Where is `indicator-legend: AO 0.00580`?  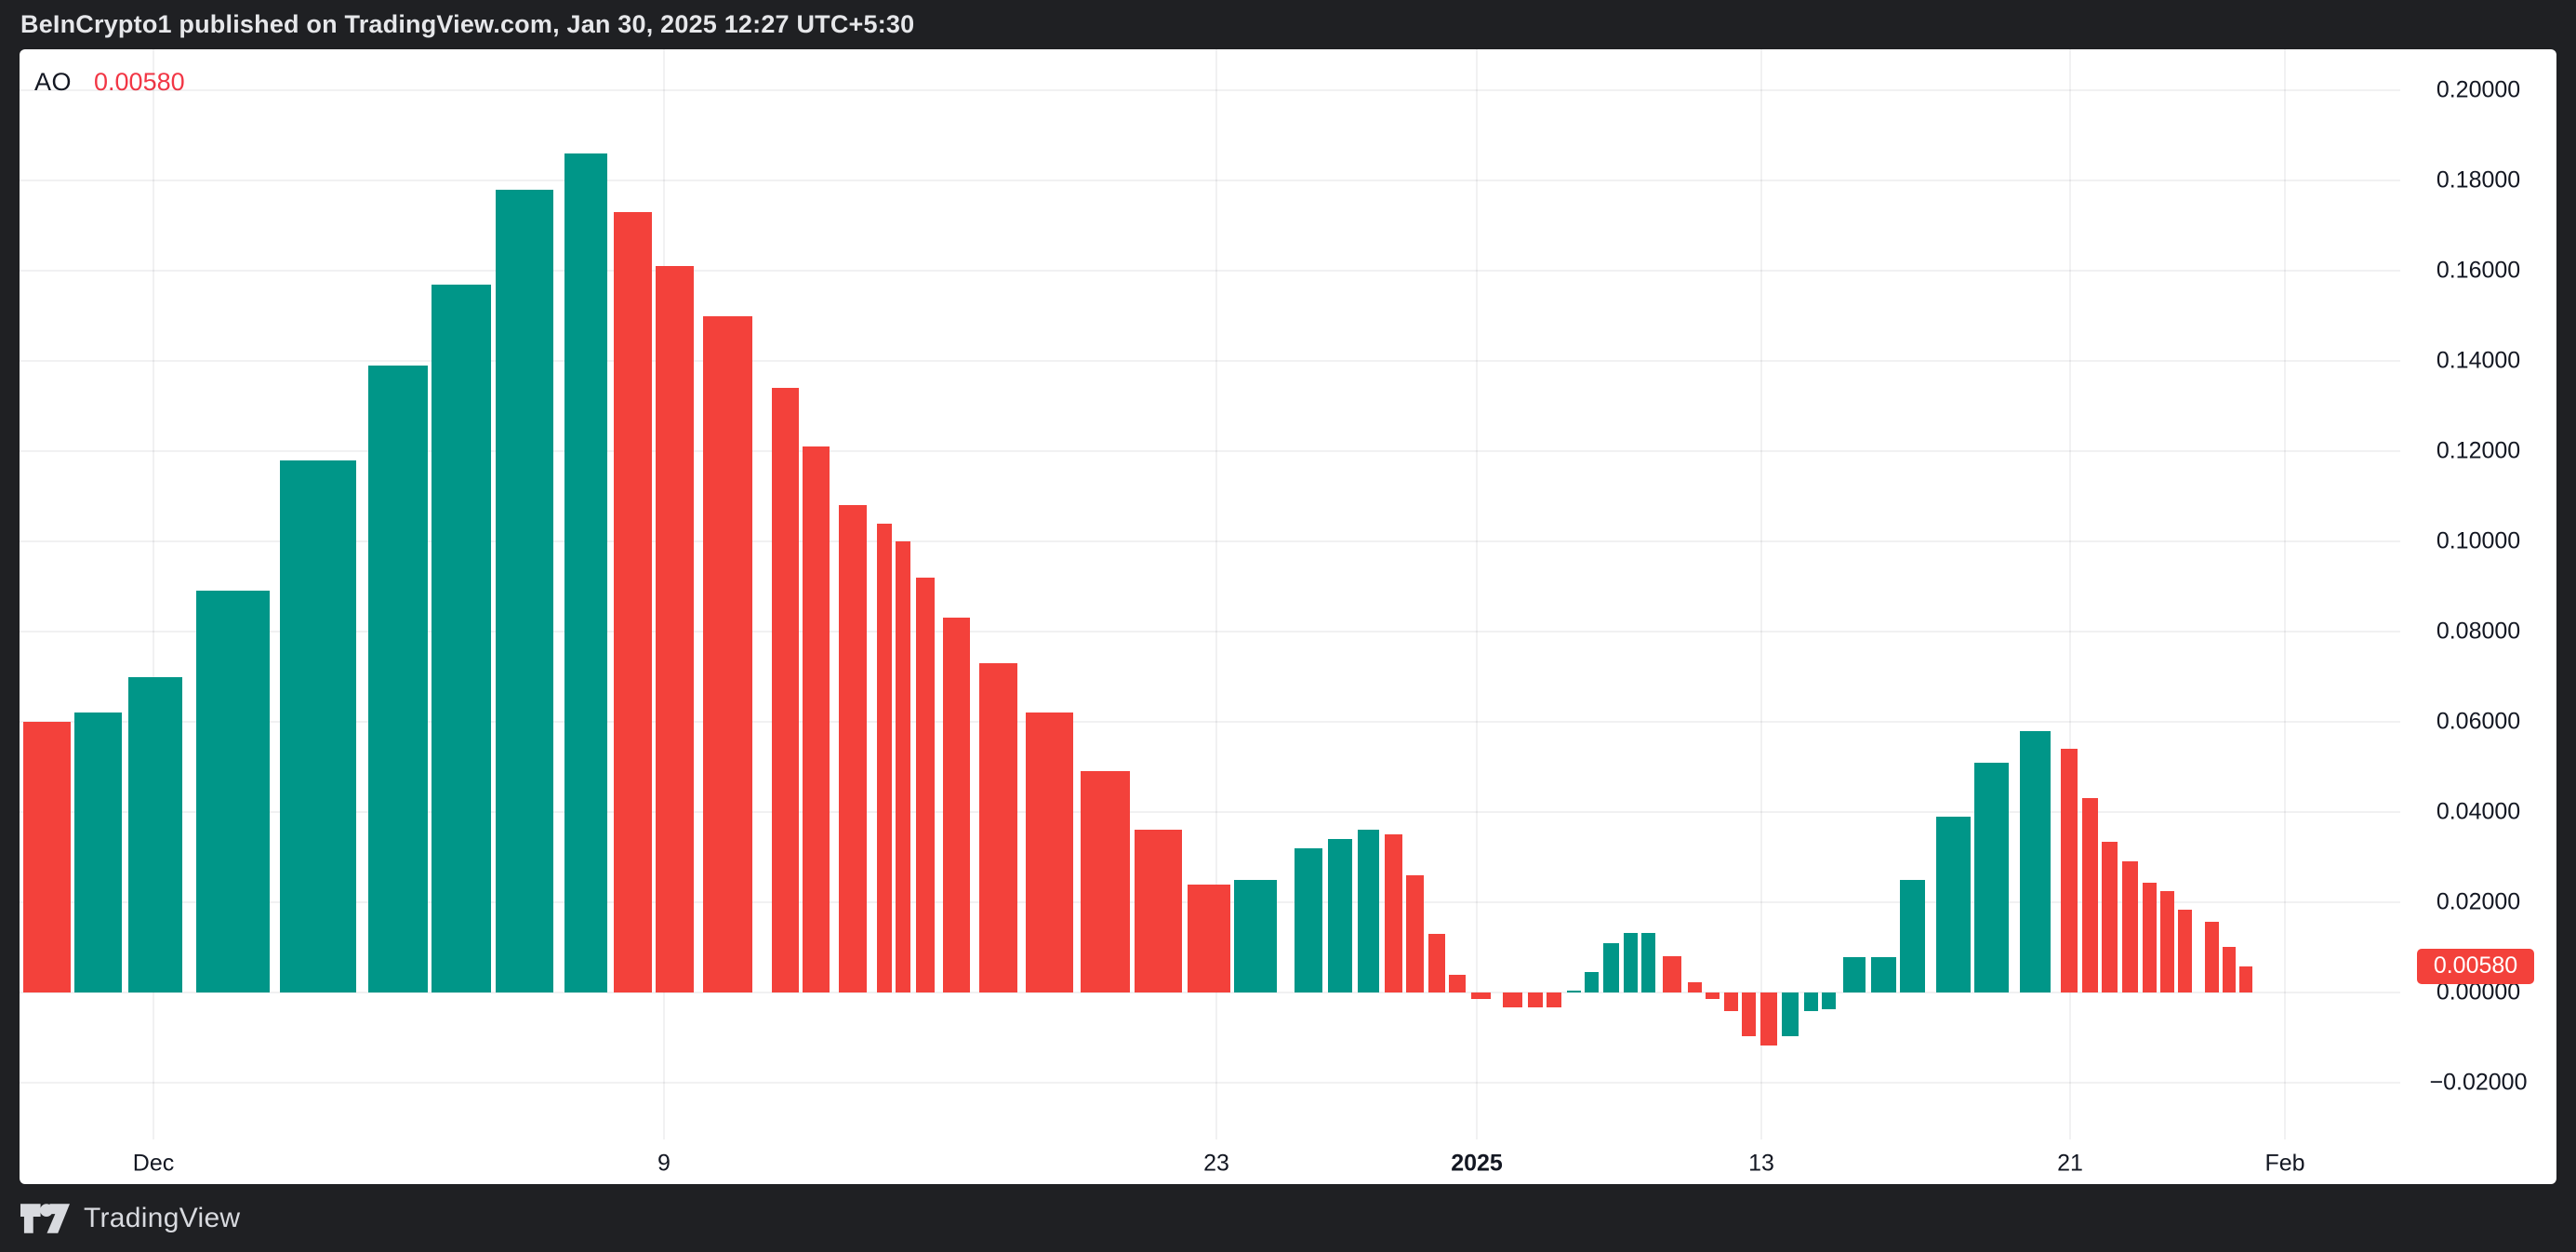 indicator-legend: AO 0.00580 is located at coordinates (109, 82).